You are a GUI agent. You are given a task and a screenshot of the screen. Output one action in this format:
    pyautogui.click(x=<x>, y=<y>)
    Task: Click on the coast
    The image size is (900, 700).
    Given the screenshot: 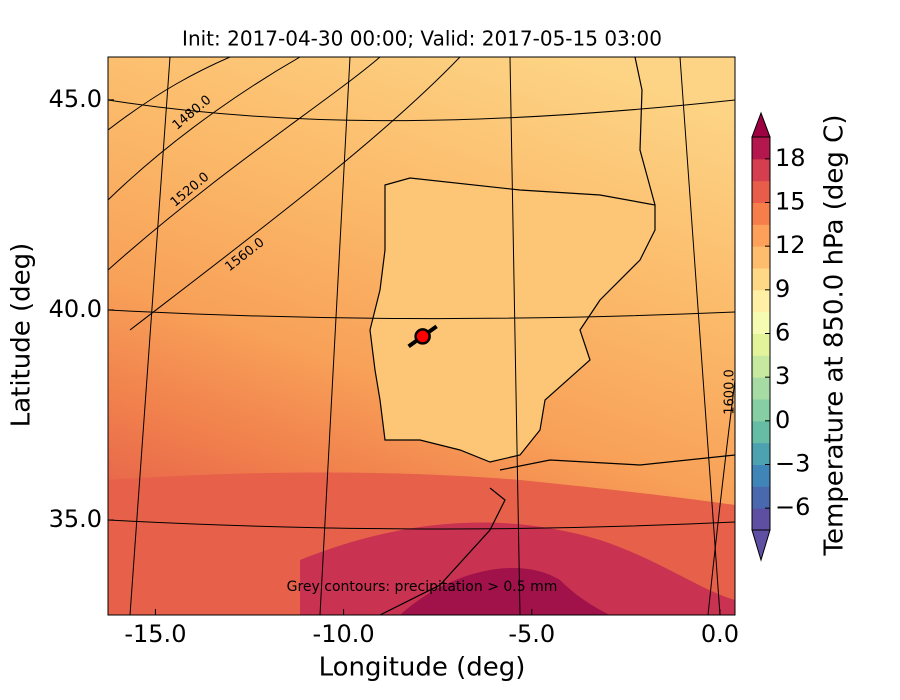 What is the action you would take?
    pyautogui.click(x=617, y=462)
    